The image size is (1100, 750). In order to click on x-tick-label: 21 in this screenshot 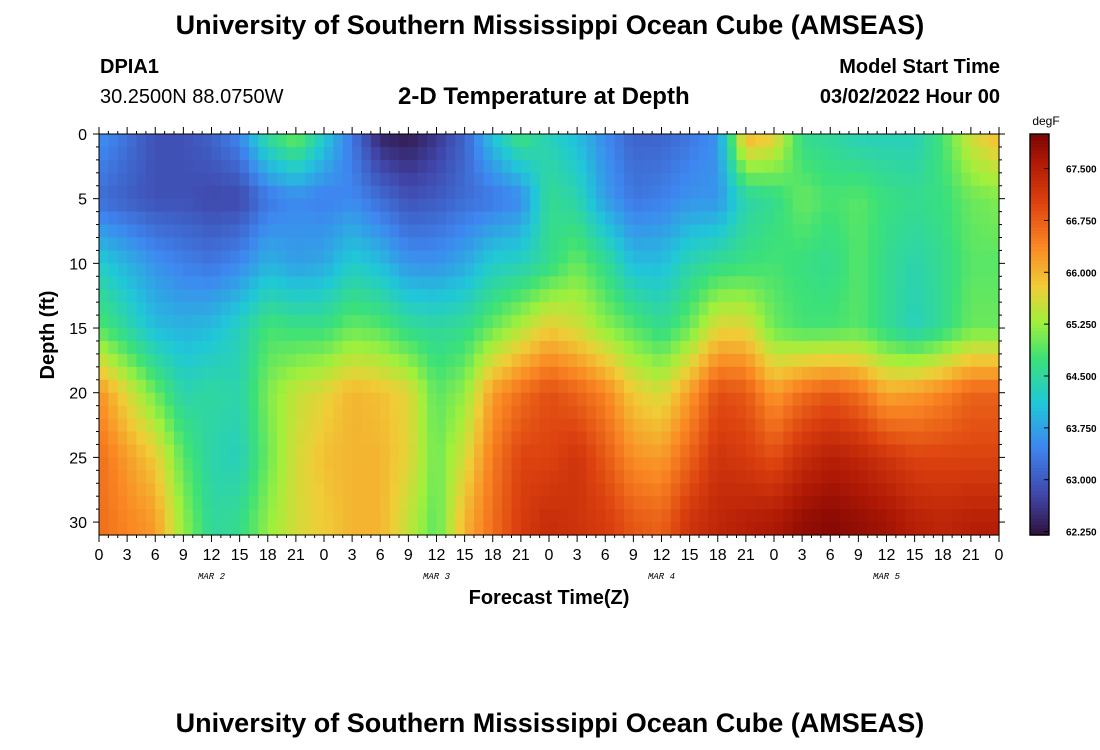, I will do `click(971, 555)`.